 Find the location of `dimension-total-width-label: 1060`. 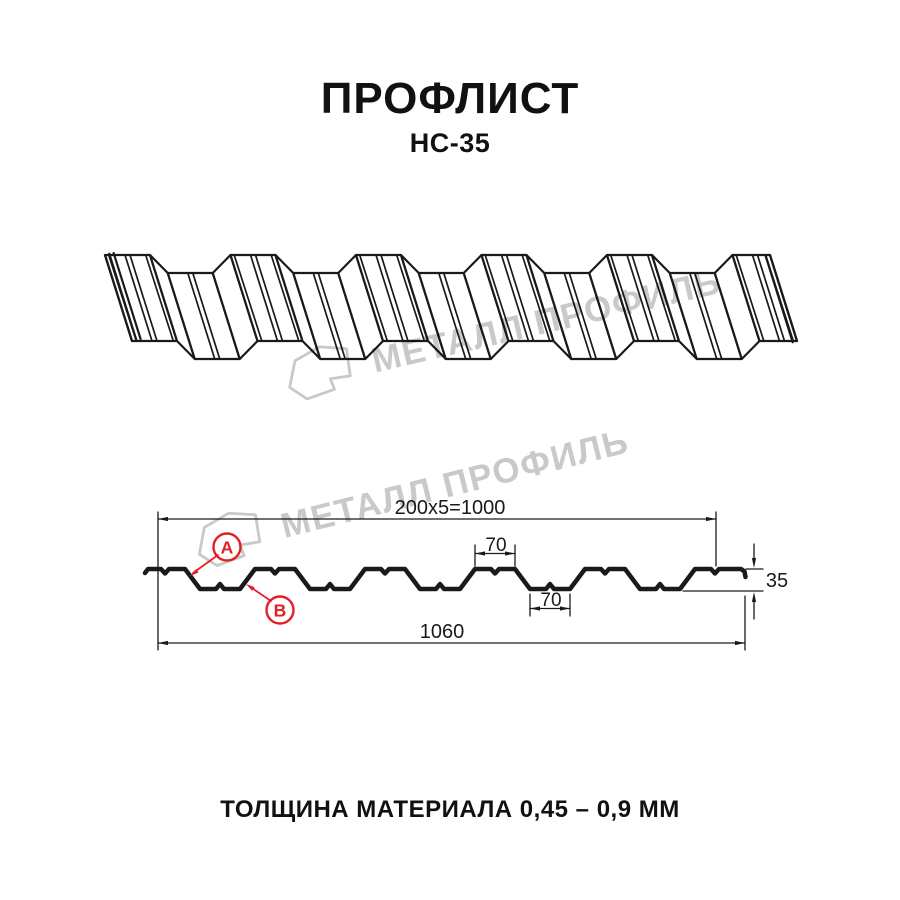

dimension-total-width-label: 1060 is located at coordinates (442, 632).